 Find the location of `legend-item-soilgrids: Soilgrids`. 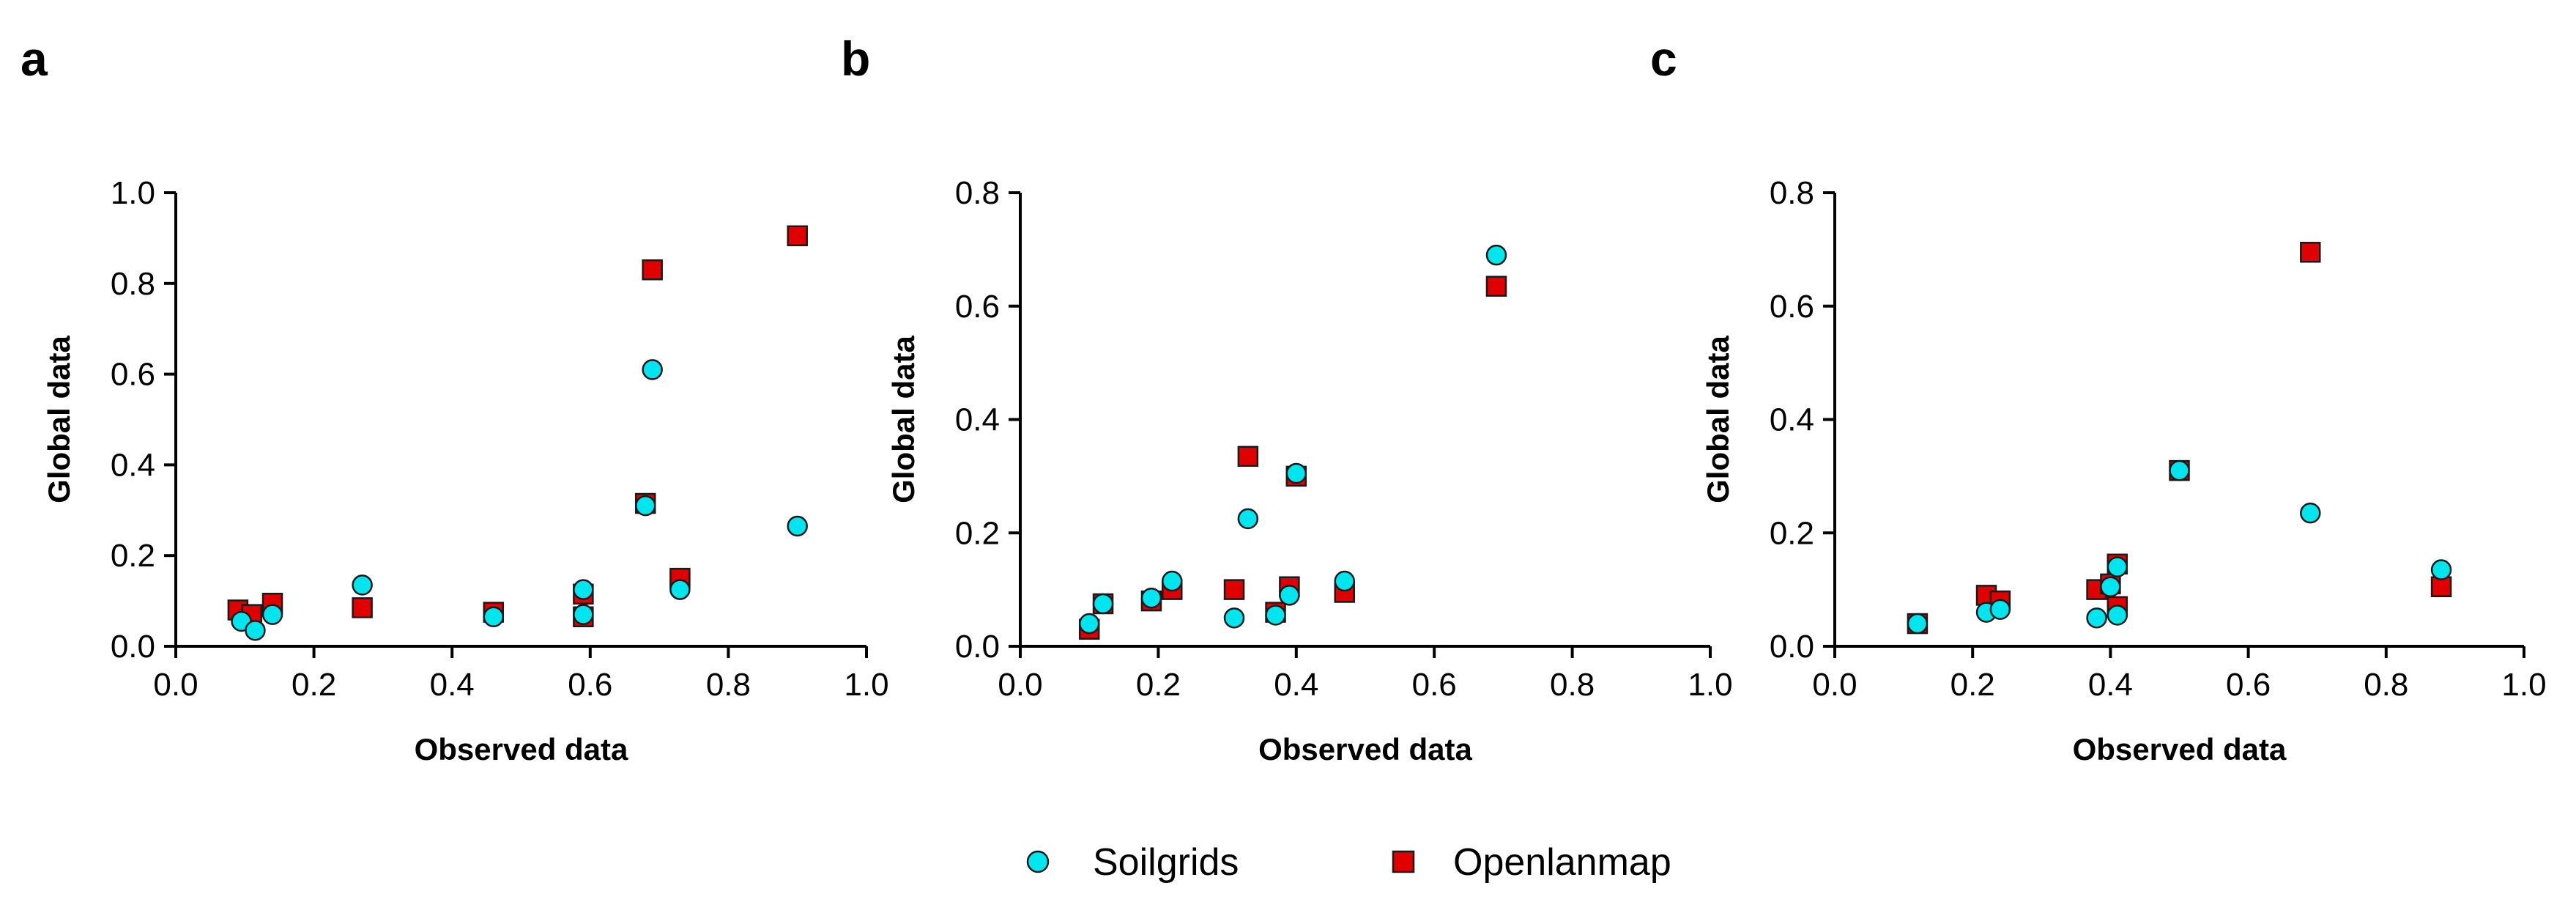

legend-item-soilgrids: Soilgrids is located at coordinates (1132, 862).